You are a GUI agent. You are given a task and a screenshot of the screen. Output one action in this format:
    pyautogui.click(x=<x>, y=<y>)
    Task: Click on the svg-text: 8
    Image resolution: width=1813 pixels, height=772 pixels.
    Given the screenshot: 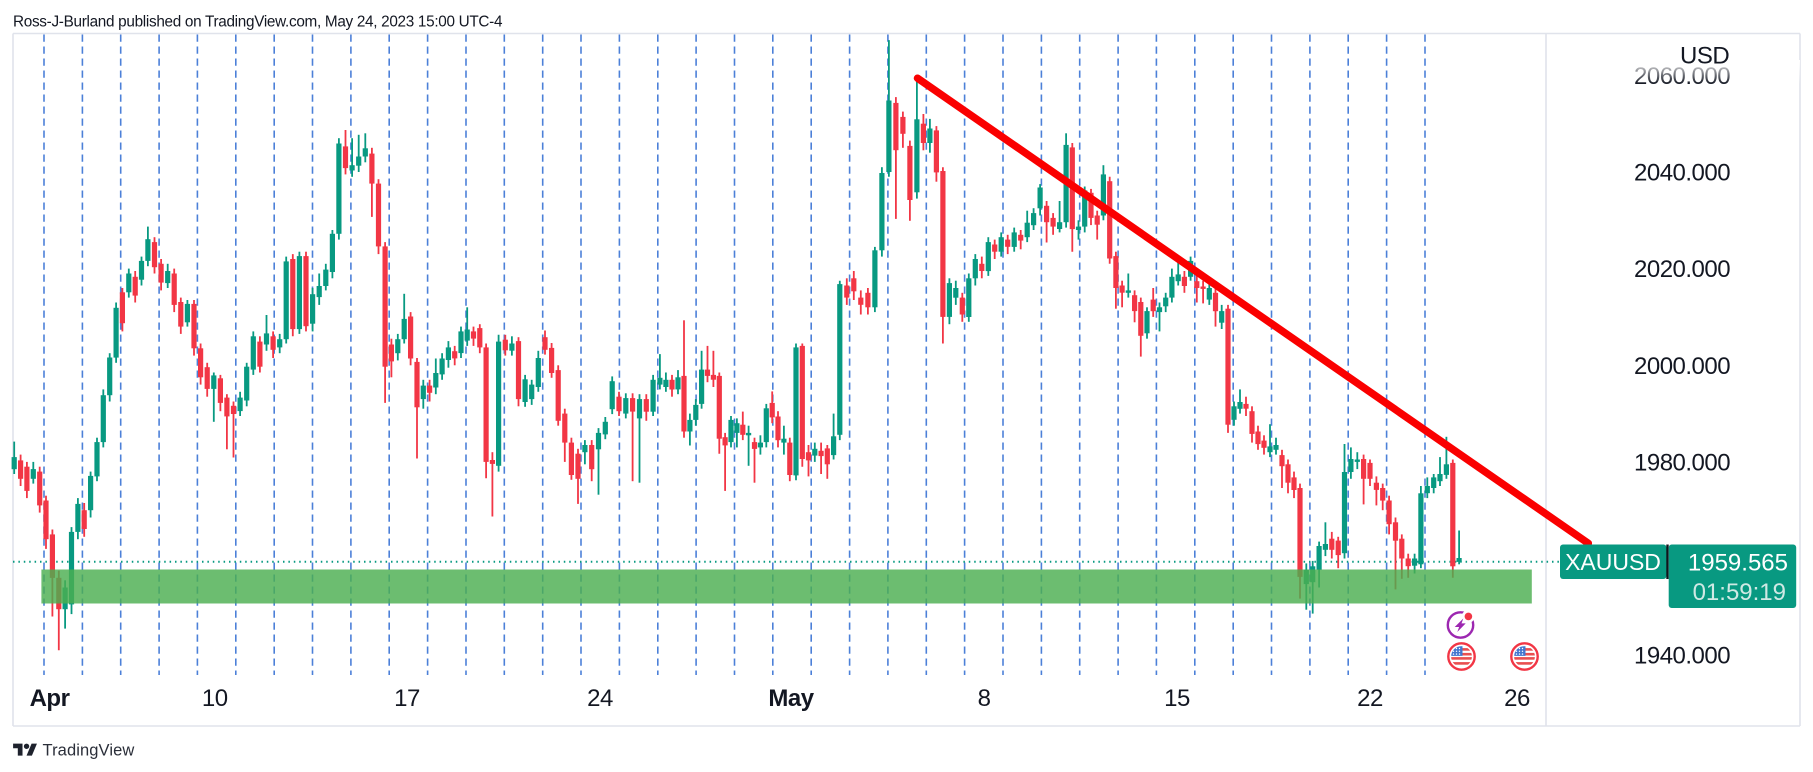 What is the action you would take?
    pyautogui.click(x=984, y=698)
    